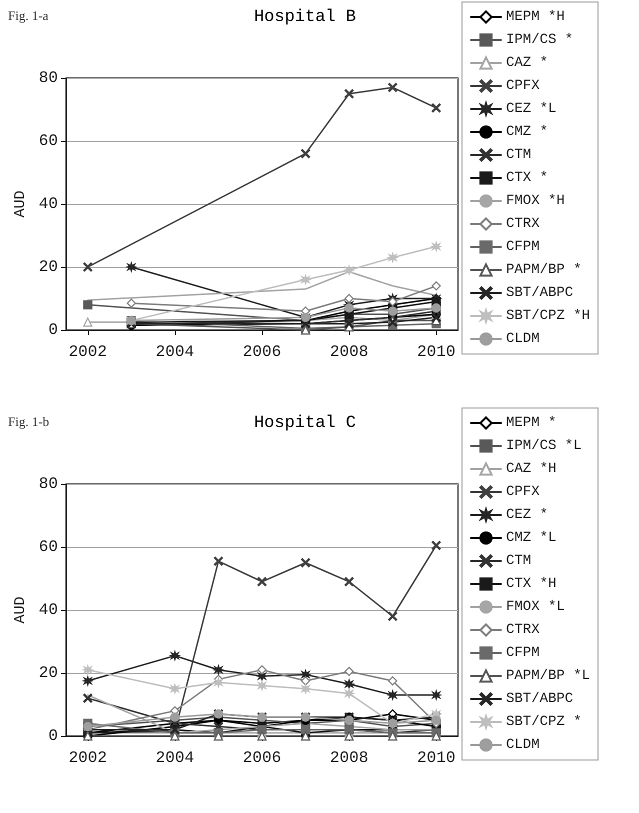 This screenshot has width=639, height=813. What do you see at coordinates (305, 17) in the screenshot?
I see `chart-title: Hospital B` at bounding box center [305, 17].